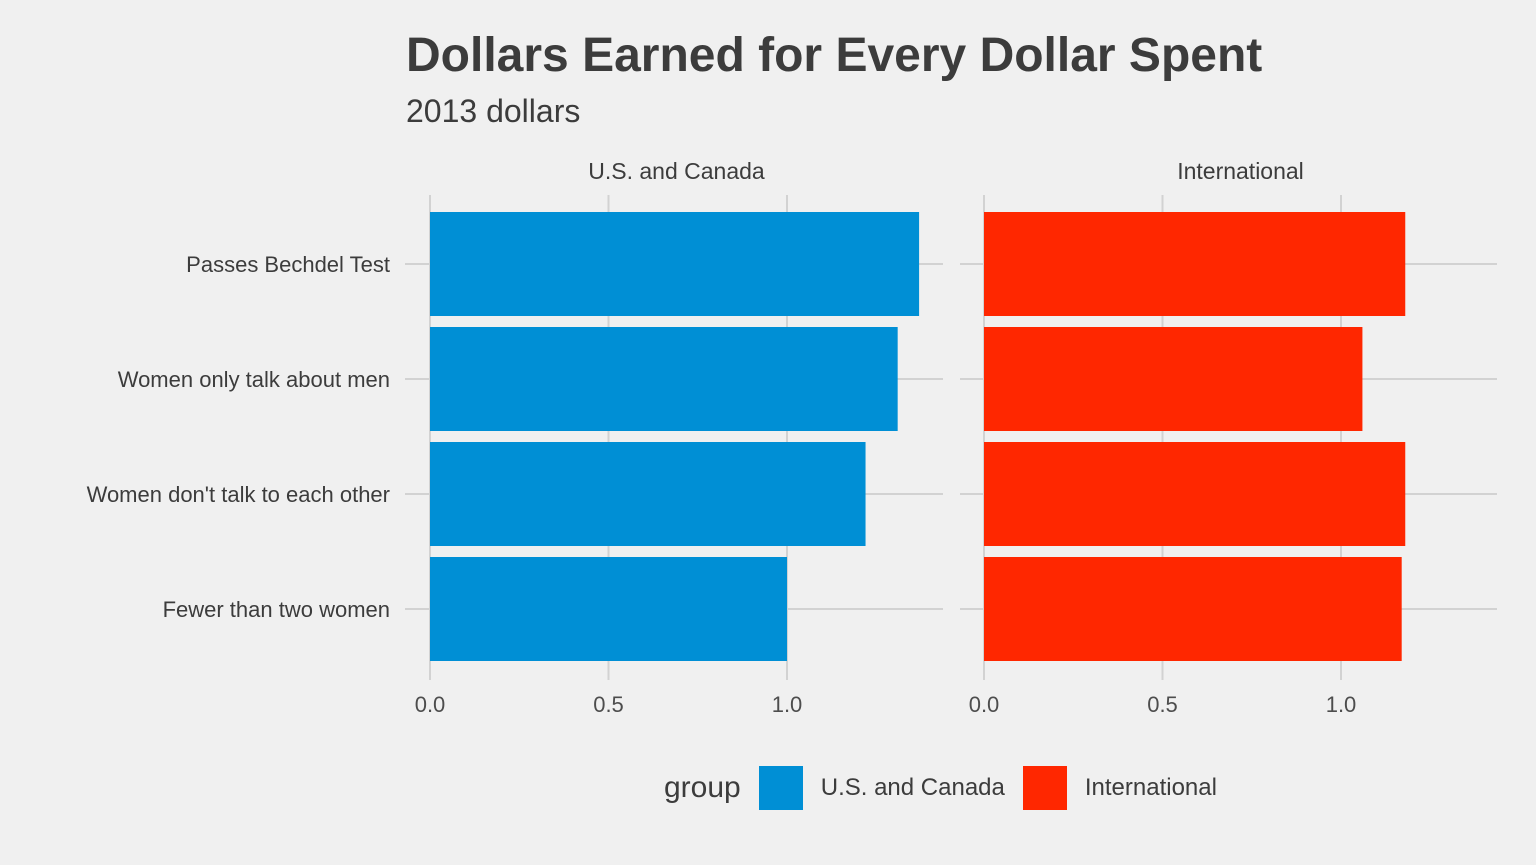 The height and width of the screenshot is (865, 1536). I want to click on legend: group U.S. and Canada International, so click(949, 788).